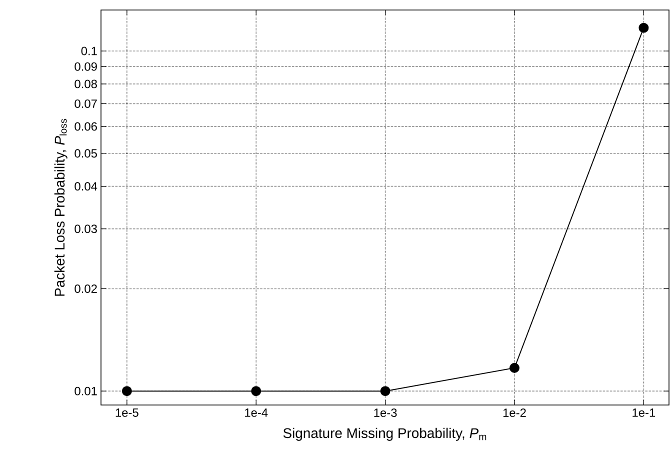  What do you see at coordinates (85, 391) in the screenshot?
I see `y-tick-label: 0.01` at bounding box center [85, 391].